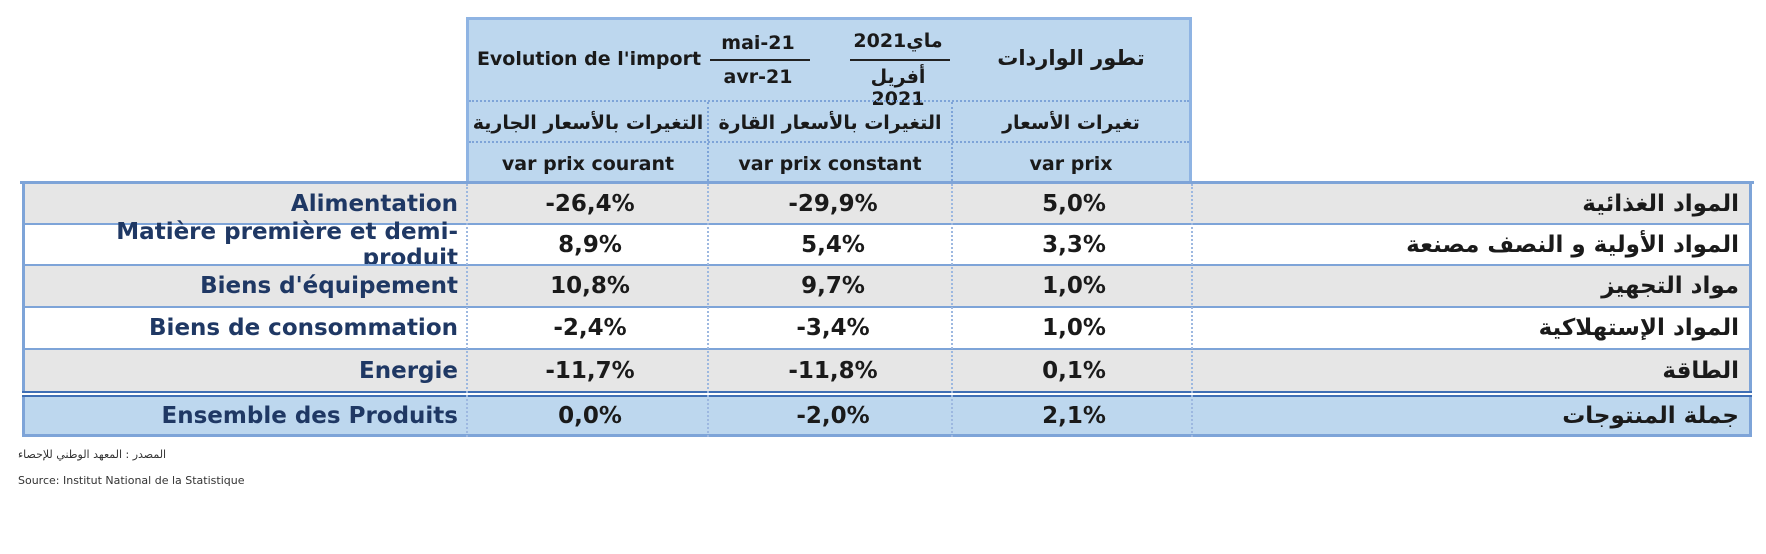 The height and width of the screenshot is (554, 1766). I want to click on row-value-constant: -3,4%, so click(833, 328).